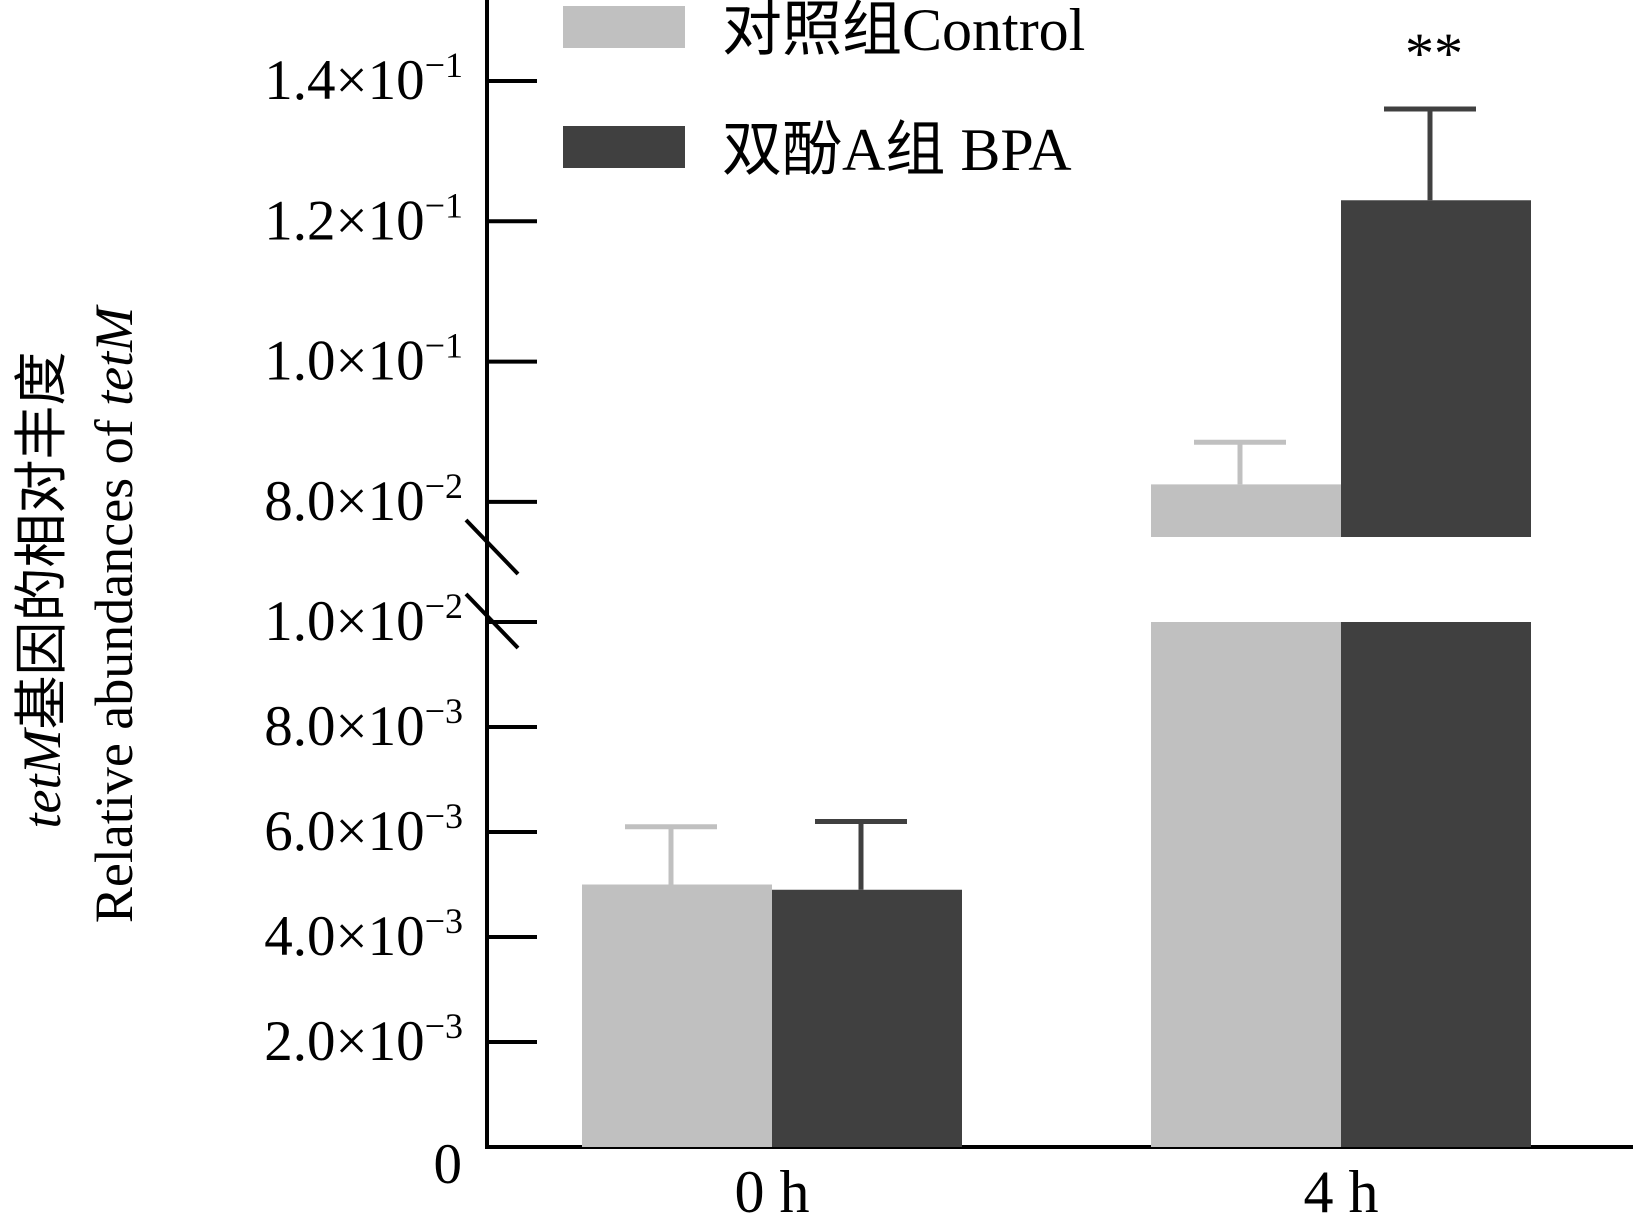  I want to click on y-tick-label: 1.0×10⁻¹, so click(363, 359).